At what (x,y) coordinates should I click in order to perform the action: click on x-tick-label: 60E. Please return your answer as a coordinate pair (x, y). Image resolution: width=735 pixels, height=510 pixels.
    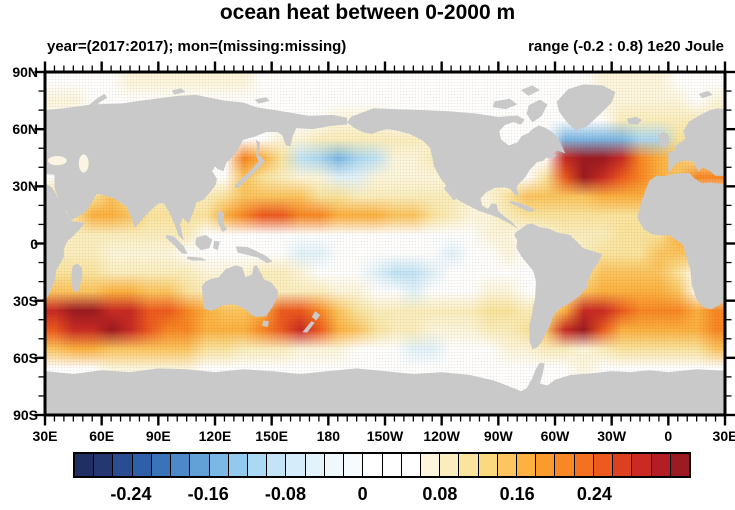
    Looking at the image, I should click on (102, 436).